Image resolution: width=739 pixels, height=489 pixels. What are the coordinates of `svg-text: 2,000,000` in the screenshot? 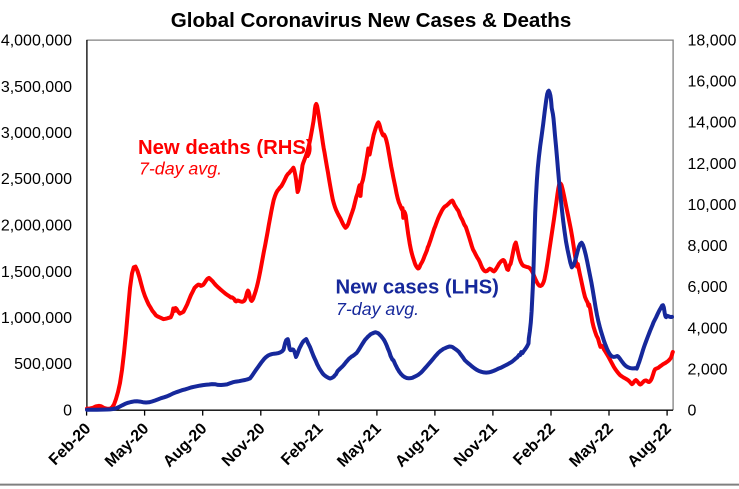 It's located at (36, 226).